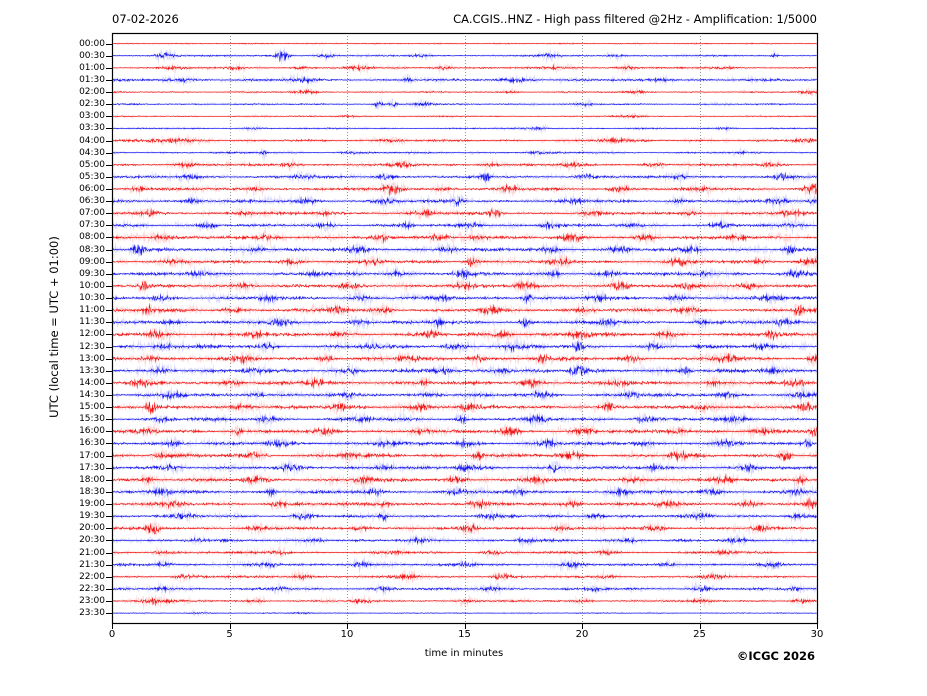 The image size is (927, 696). What do you see at coordinates (92, 213) in the screenshot?
I see `row-time-label: 07:00` at bounding box center [92, 213].